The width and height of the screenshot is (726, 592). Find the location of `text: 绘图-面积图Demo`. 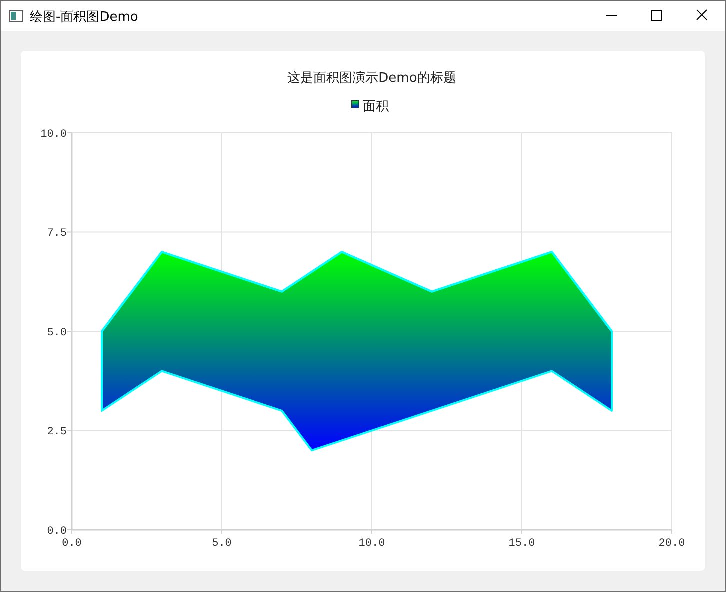

text: 绘图-面积图Demo is located at coordinates (84, 17).